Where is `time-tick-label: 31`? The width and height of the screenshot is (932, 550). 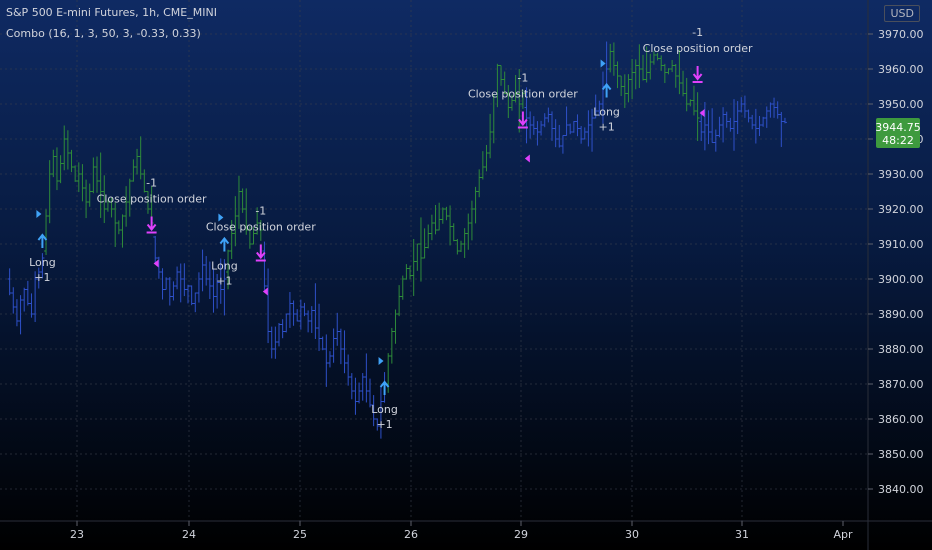
time-tick-label: 31 is located at coordinates (742, 534).